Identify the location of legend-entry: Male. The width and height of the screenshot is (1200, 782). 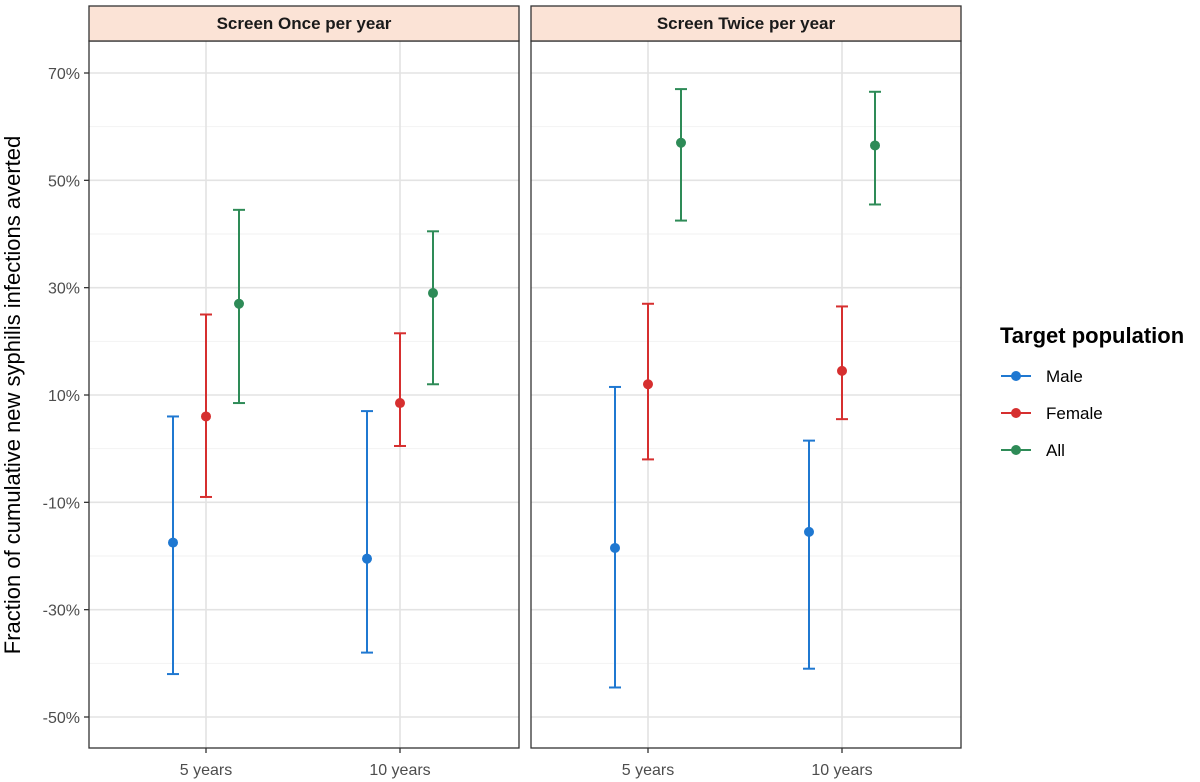
(1042, 376).